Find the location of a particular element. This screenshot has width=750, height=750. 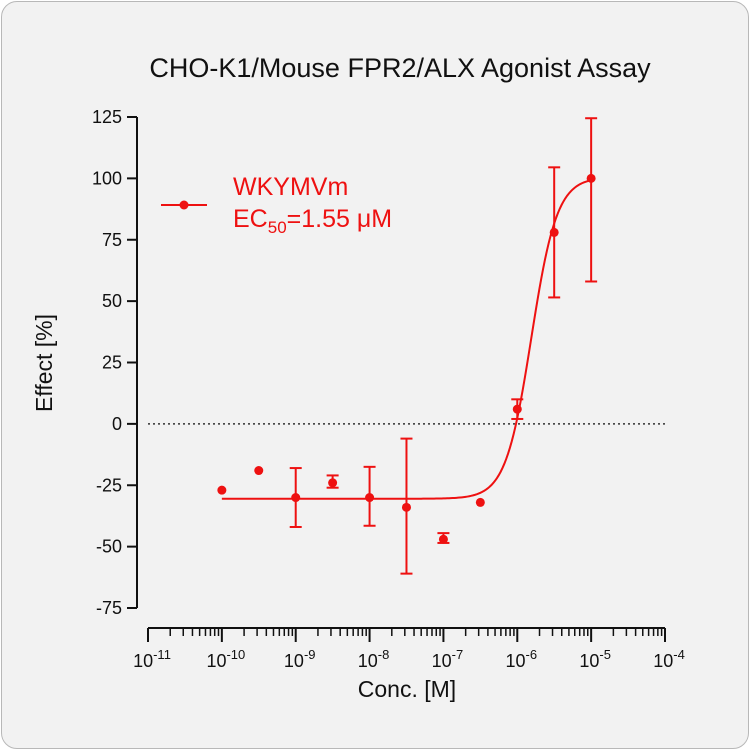

y-tick-label: -25 is located at coordinates (109, 485).